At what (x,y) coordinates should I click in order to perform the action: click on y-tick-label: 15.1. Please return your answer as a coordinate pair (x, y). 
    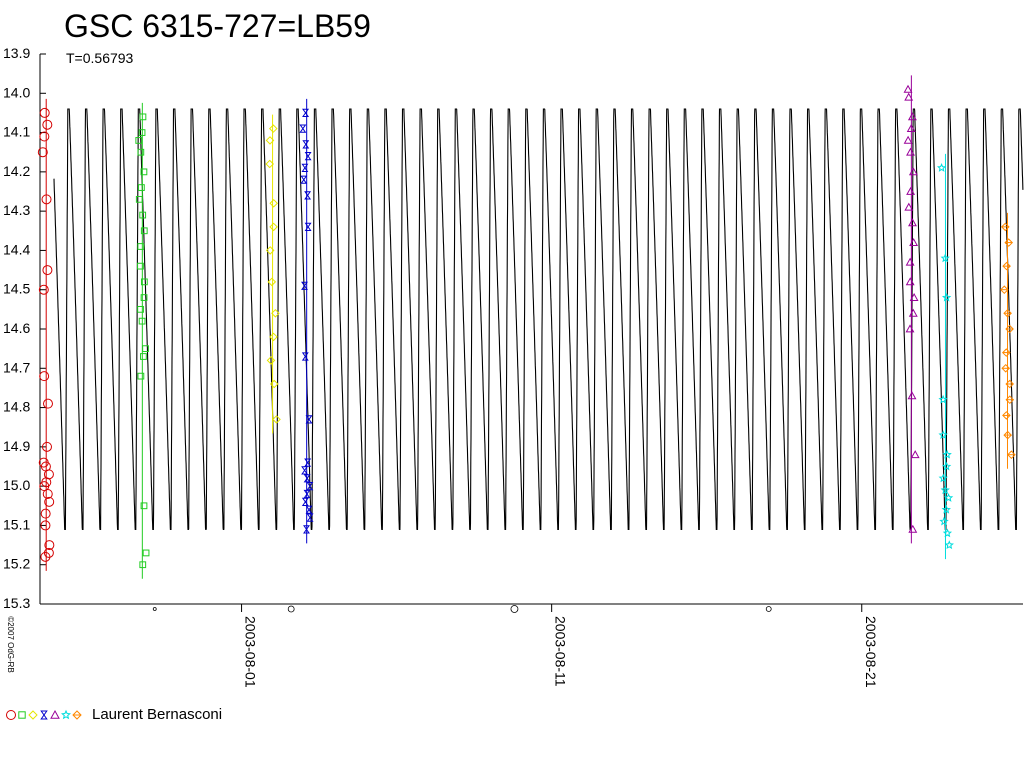
    Looking at the image, I should click on (16, 524).